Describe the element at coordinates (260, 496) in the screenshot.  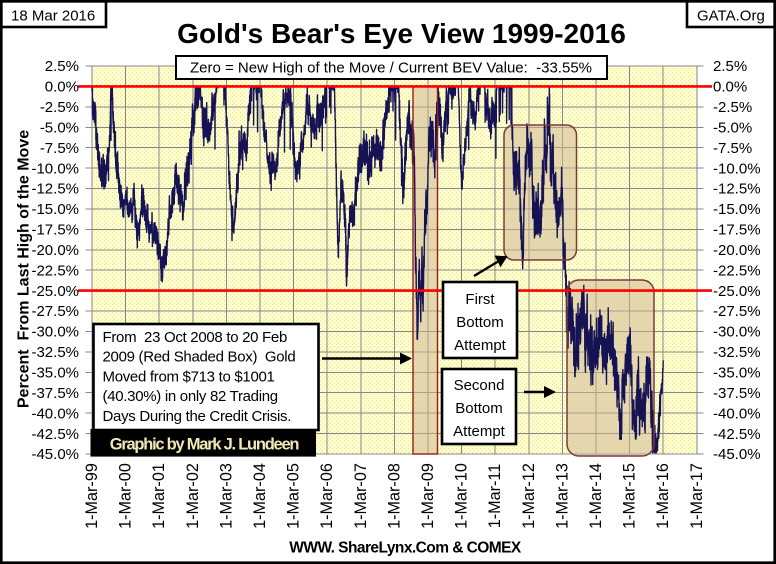
I see `svg-text: 1-Mar-04` at that location.